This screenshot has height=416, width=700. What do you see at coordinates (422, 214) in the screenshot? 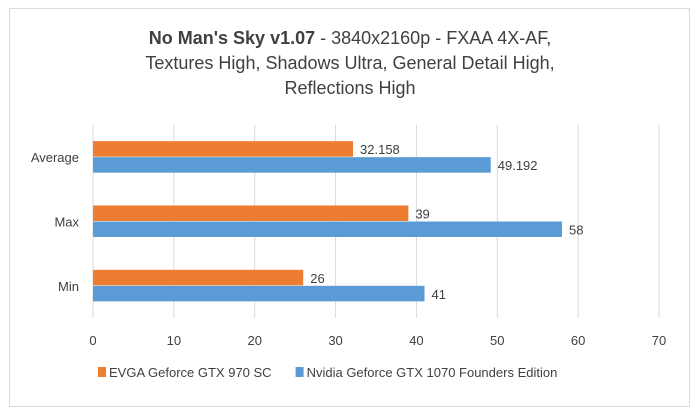
I see `data-label: 39` at bounding box center [422, 214].